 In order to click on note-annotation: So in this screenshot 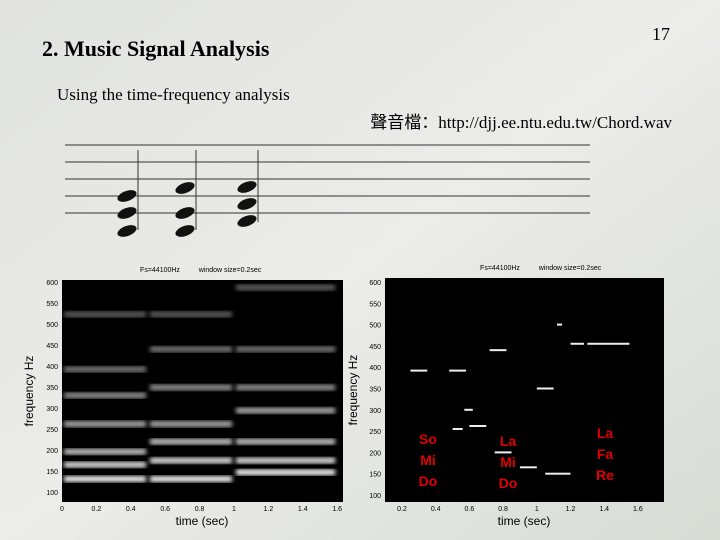, I will do `click(428, 439)`.